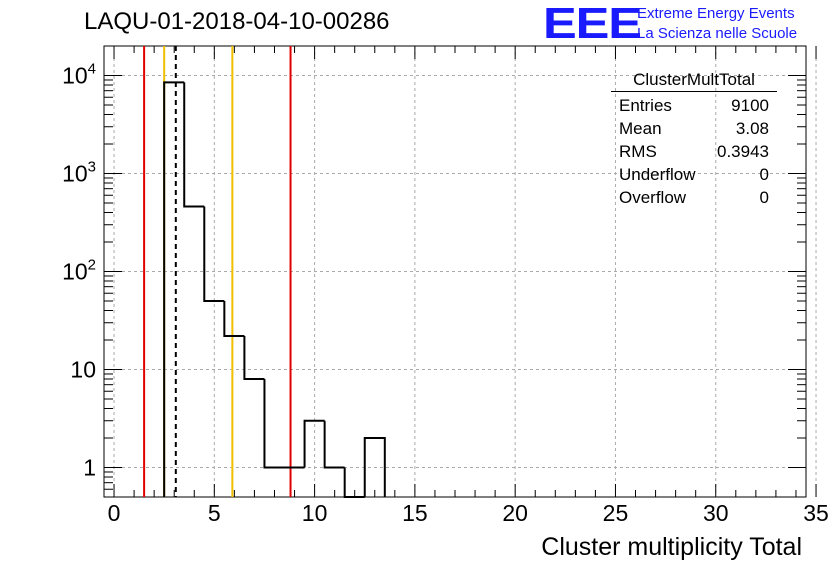 This screenshot has height=572, width=836. What do you see at coordinates (653, 197) in the screenshot?
I see `stats-label: Overflow` at bounding box center [653, 197].